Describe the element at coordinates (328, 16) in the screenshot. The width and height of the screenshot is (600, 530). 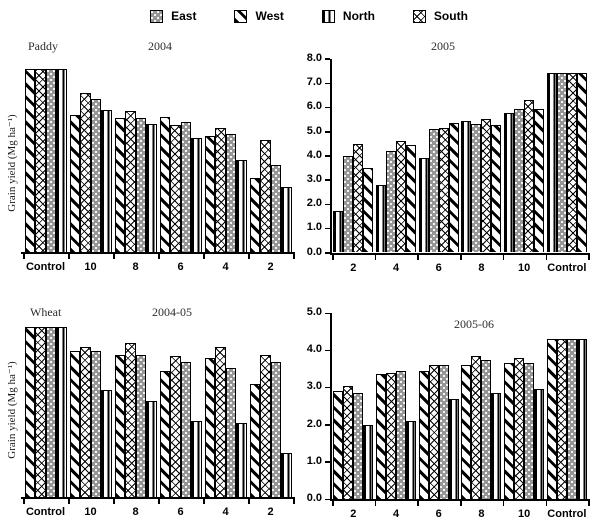
I see `north-pattern-swatch-icon` at that location.